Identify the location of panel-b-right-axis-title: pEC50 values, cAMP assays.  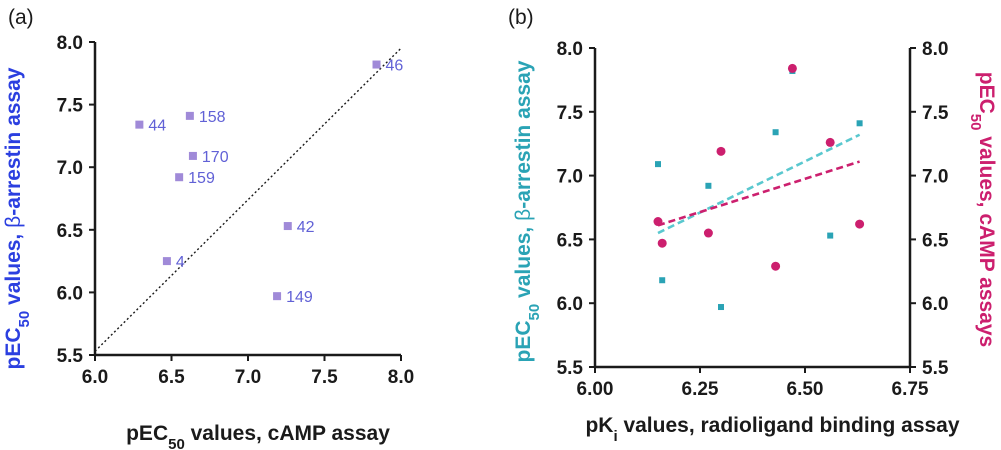
(983, 209).